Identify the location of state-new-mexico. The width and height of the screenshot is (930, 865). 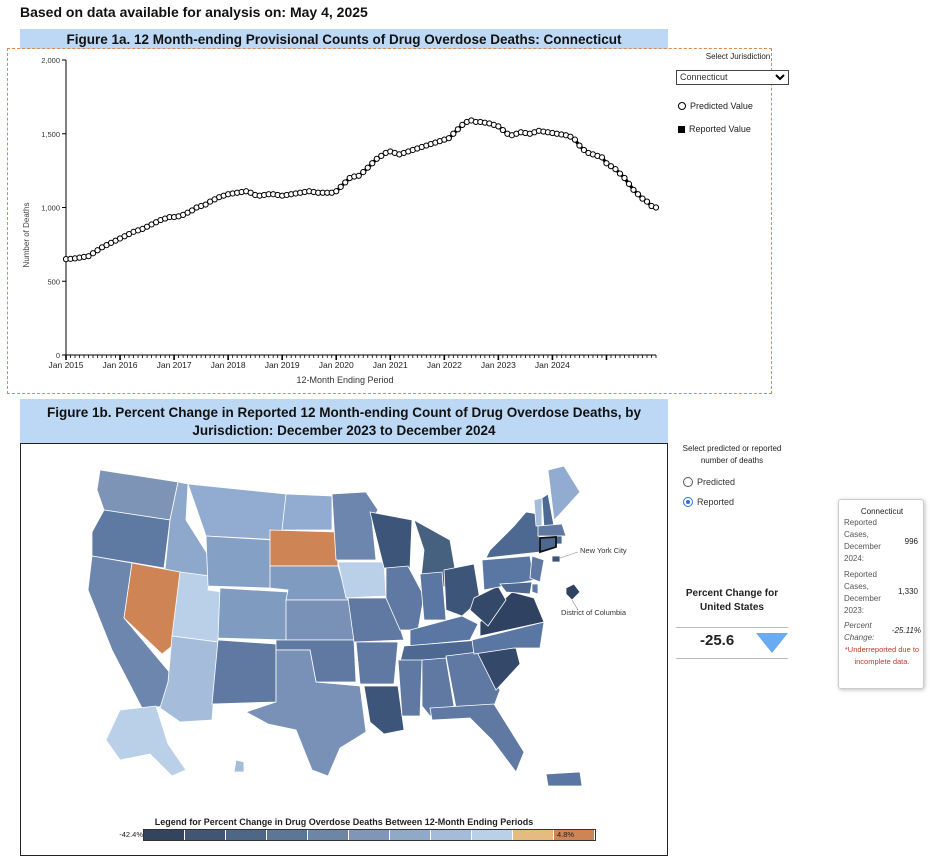
(244, 672).